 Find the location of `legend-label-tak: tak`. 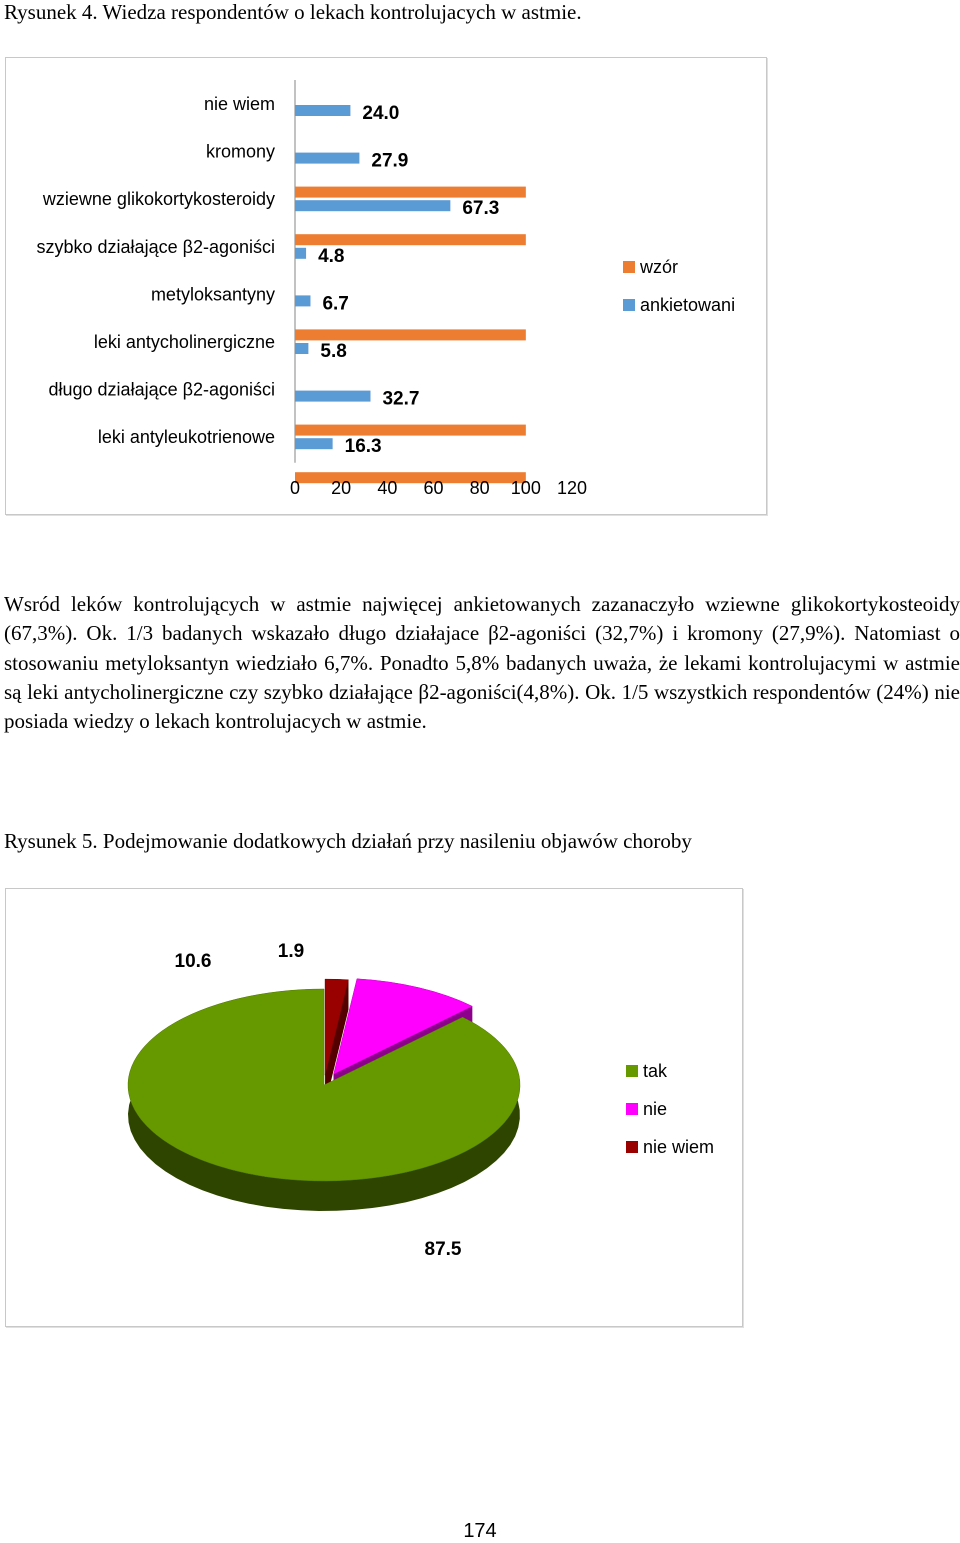

legend-label-tak: tak is located at coordinates (655, 1071).